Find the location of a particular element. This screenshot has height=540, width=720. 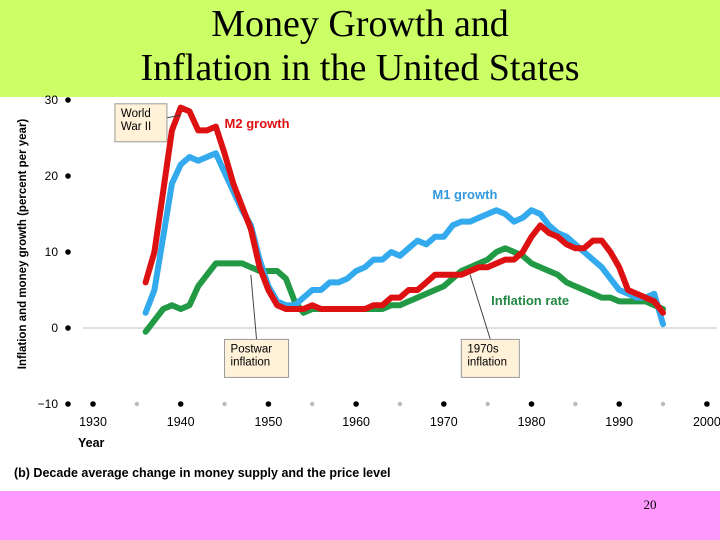

footer-band is located at coordinates (360, 515).